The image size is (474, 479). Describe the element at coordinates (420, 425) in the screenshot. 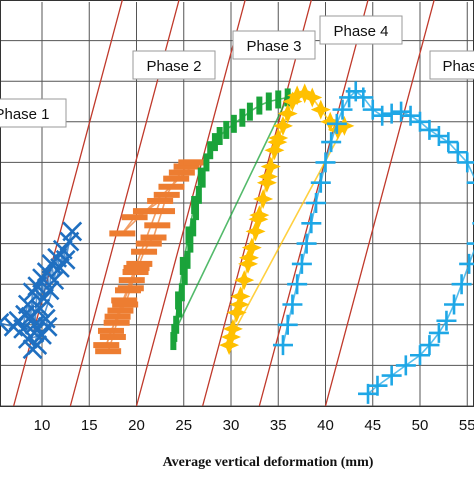

I see `x-tick-label: 50` at that location.